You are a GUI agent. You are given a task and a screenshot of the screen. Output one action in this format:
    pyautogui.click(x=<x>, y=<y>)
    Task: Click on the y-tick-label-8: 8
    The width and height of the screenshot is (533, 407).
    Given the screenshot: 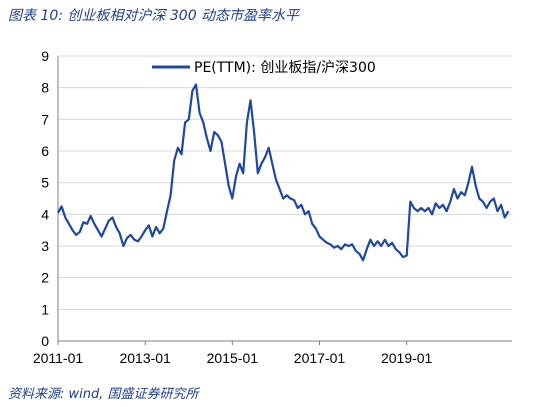 What is the action you would take?
    pyautogui.click(x=45, y=88)
    